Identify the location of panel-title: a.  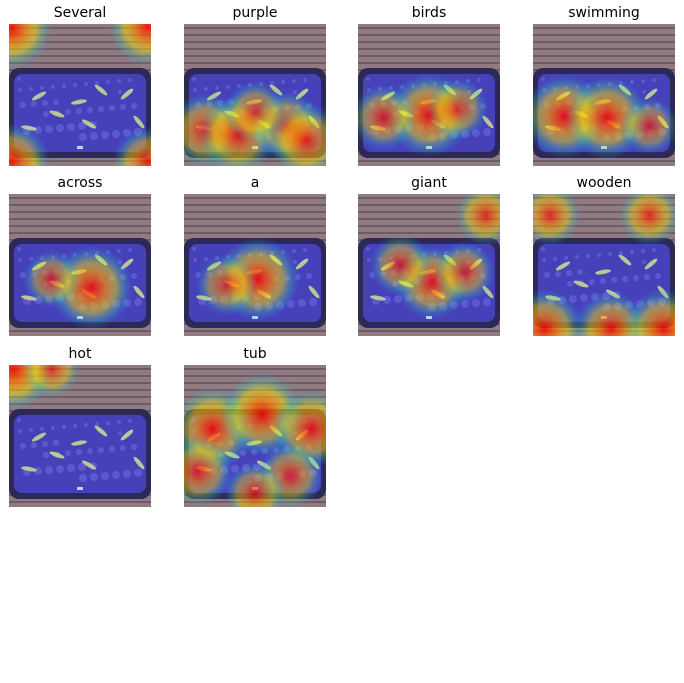
(255, 183).